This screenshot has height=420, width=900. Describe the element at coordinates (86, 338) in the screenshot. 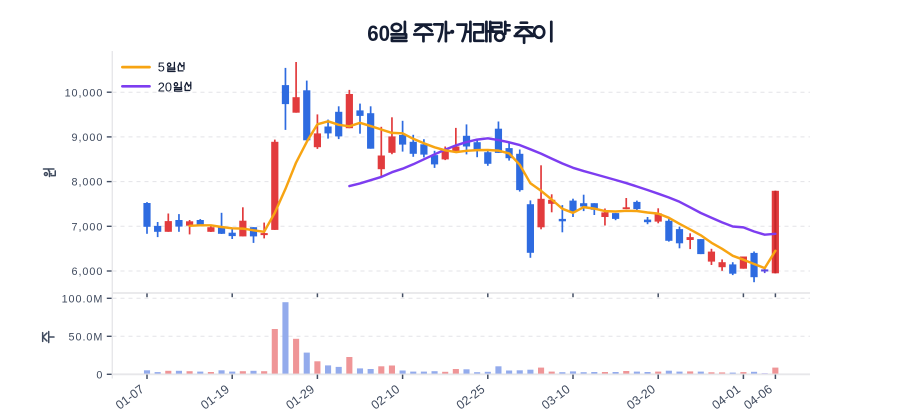

I see `svg-text: 50.0M` at that location.